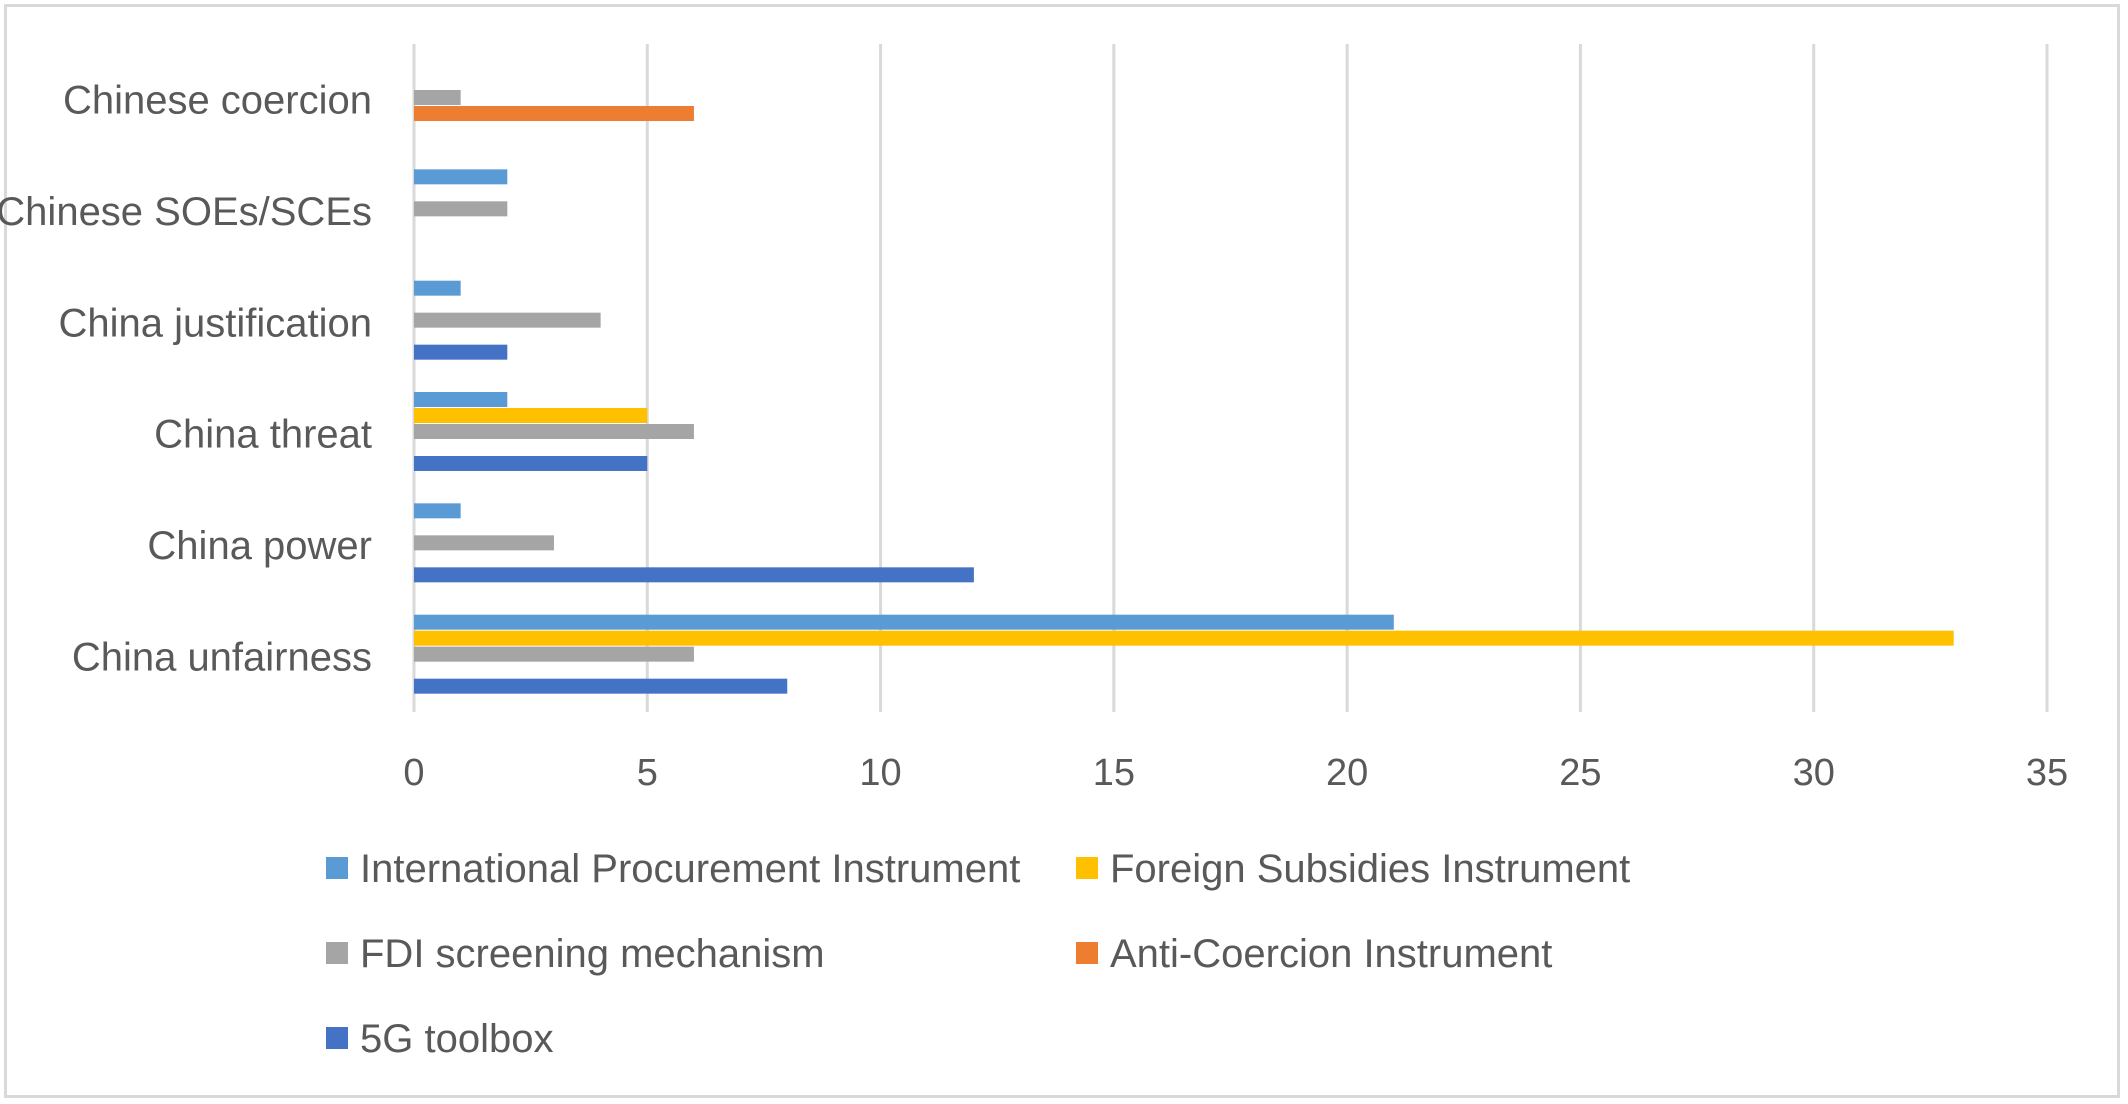 This screenshot has height=1104, width=2128. Describe the element at coordinates (1370, 869) in the screenshot. I see `legend-label-foreign-subsidies-instrument: Foreign Subsidies Instrument` at that location.